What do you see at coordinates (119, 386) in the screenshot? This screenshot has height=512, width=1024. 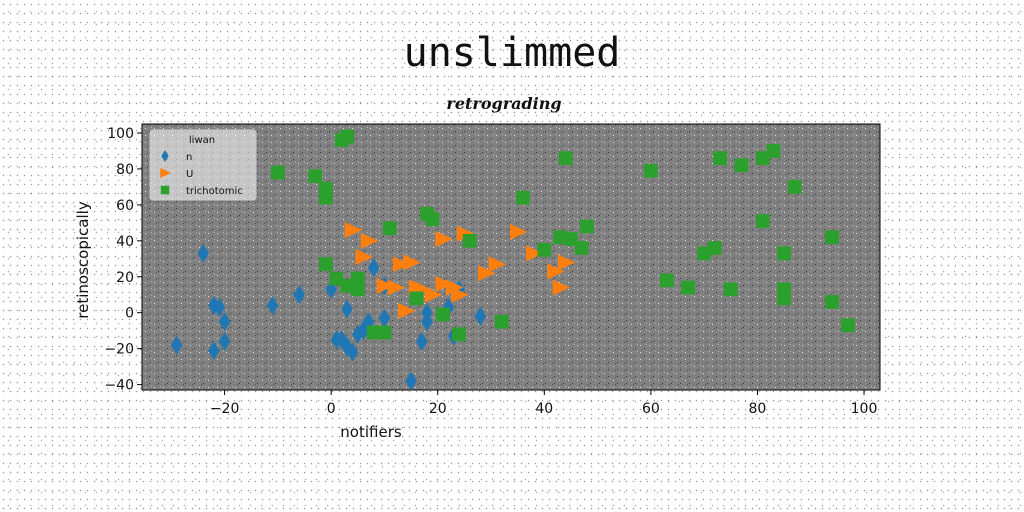 I see `y-tick-label: −40` at bounding box center [119, 386].